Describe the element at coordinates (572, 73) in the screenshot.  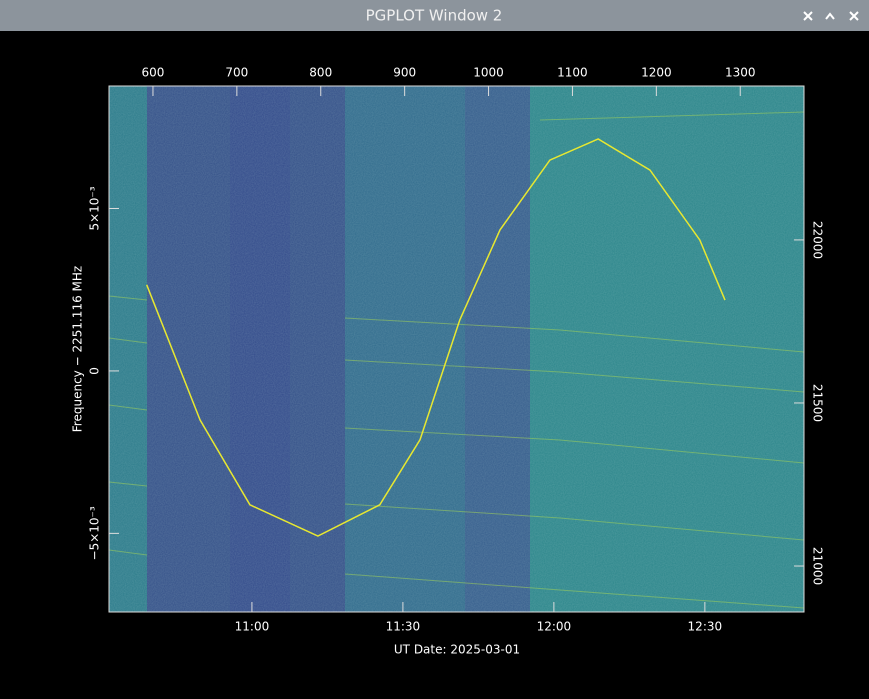
I see `x2-tick-label: 1100` at that location.